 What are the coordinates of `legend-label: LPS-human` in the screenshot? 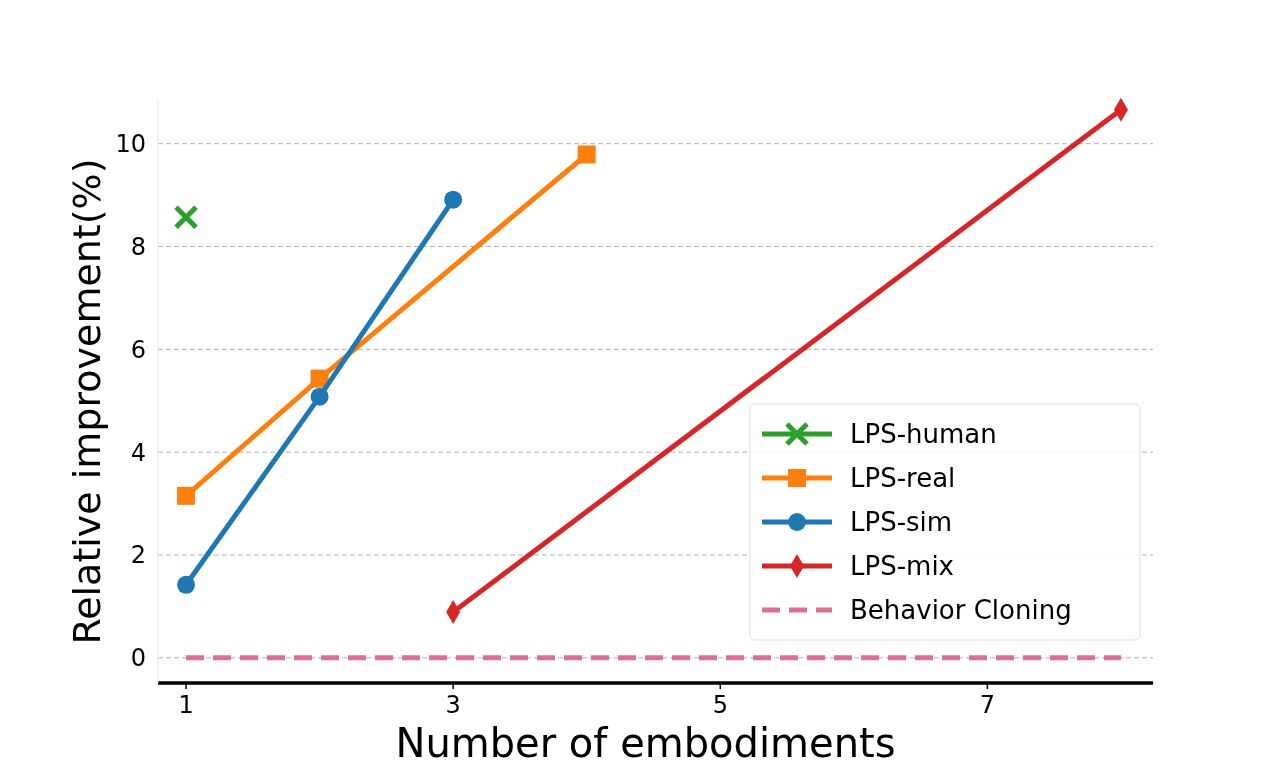 It's located at (923, 434).